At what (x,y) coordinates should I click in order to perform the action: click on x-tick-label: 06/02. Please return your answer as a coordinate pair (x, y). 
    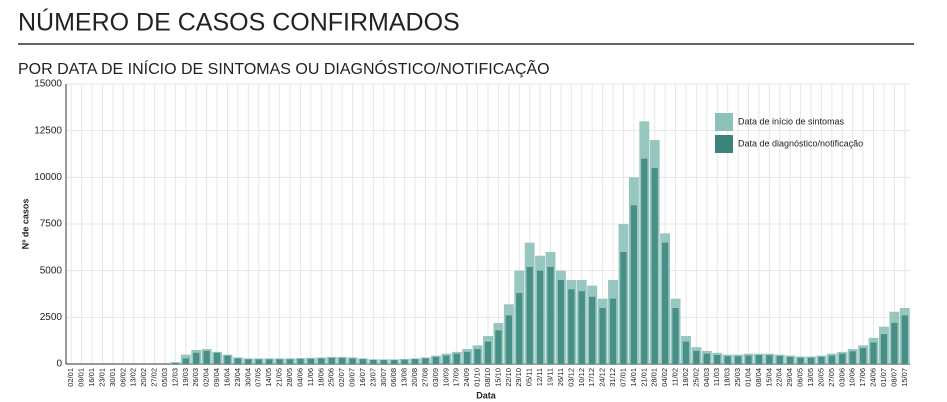
    Looking at the image, I should click on (122, 377).